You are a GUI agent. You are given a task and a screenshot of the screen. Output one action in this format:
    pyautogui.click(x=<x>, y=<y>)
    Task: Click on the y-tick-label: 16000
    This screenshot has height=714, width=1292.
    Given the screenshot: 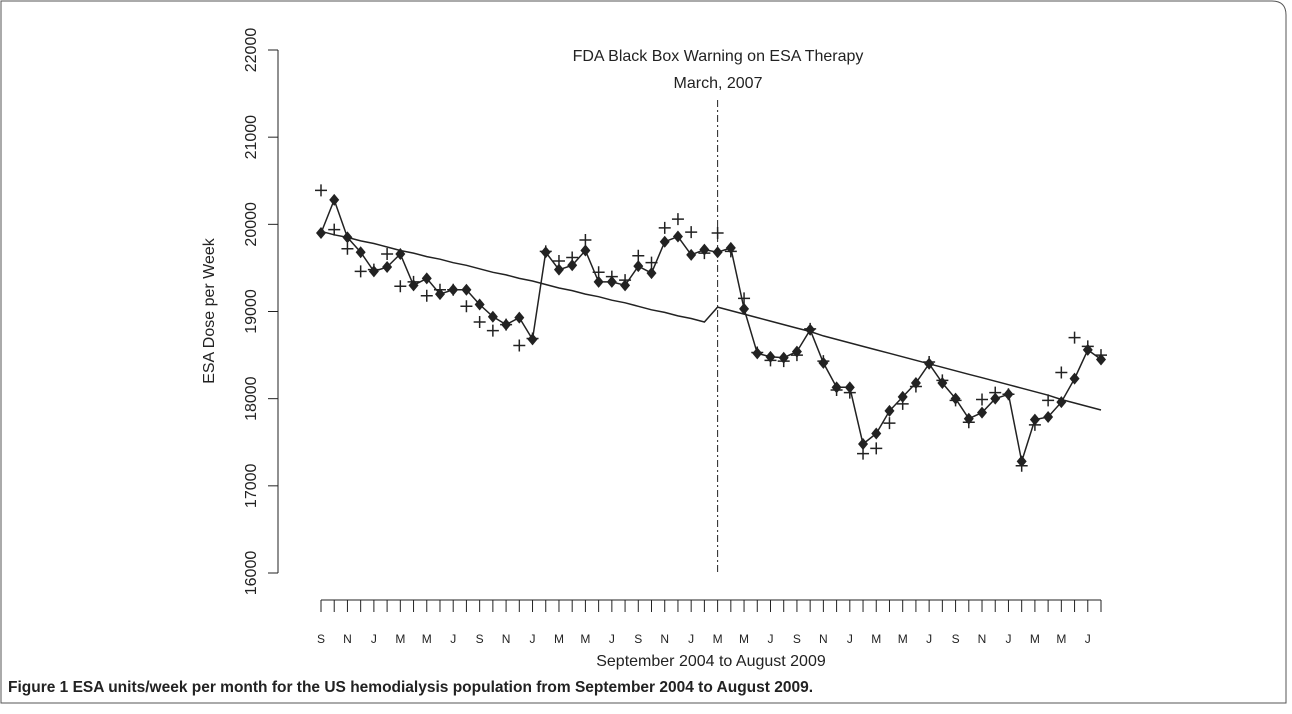 What is the action you would take?
    pyautogui.click(x=251, y=573)
    